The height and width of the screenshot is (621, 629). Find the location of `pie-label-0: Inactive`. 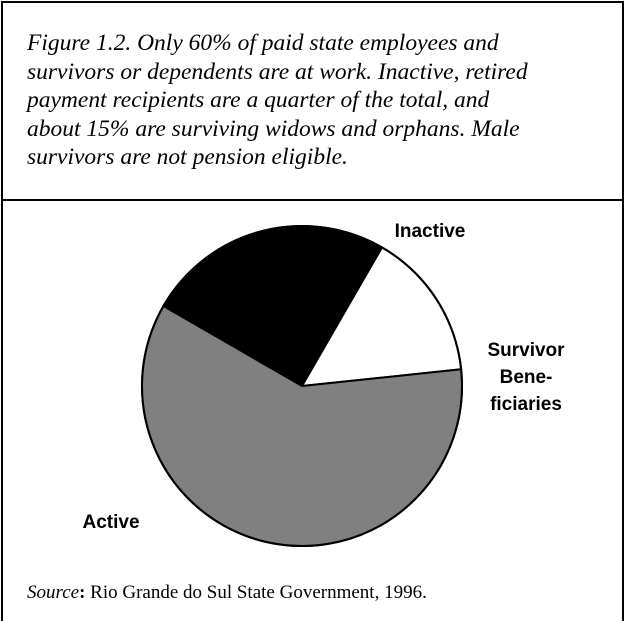

pie-label-0: Inactive is located at coordinates (430, 231).